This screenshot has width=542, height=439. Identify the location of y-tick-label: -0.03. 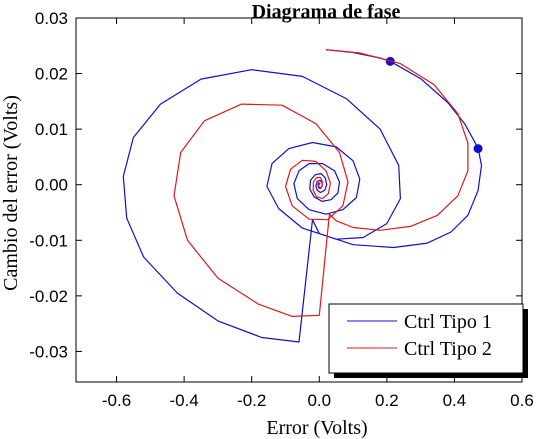
(48, 351).